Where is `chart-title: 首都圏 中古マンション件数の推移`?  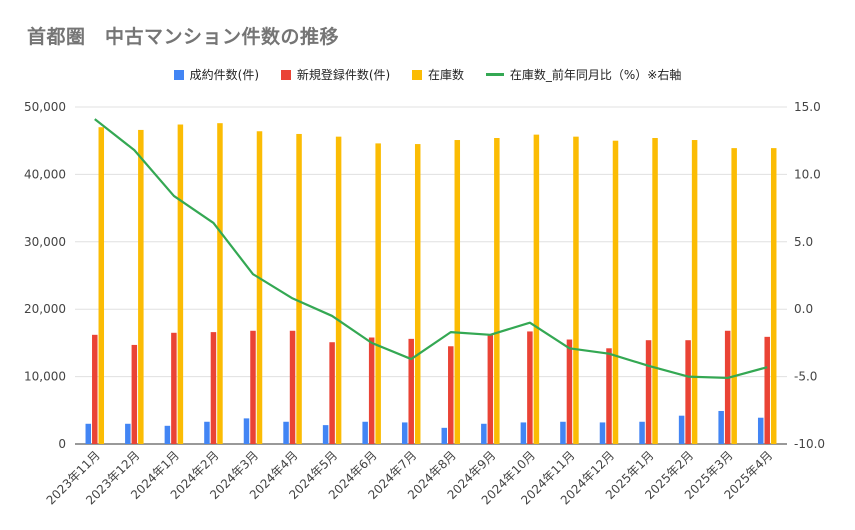
chart-title: 首都圏 中古マンション件数の推移 is located at coordinates (183, 37).